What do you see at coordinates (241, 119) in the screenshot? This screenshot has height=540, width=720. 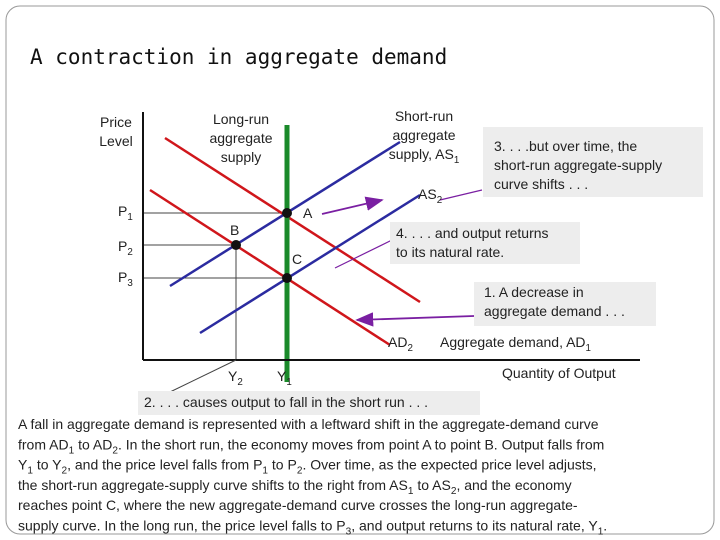 I see `text-segment: Long-run` at bounding box center [241, 119].